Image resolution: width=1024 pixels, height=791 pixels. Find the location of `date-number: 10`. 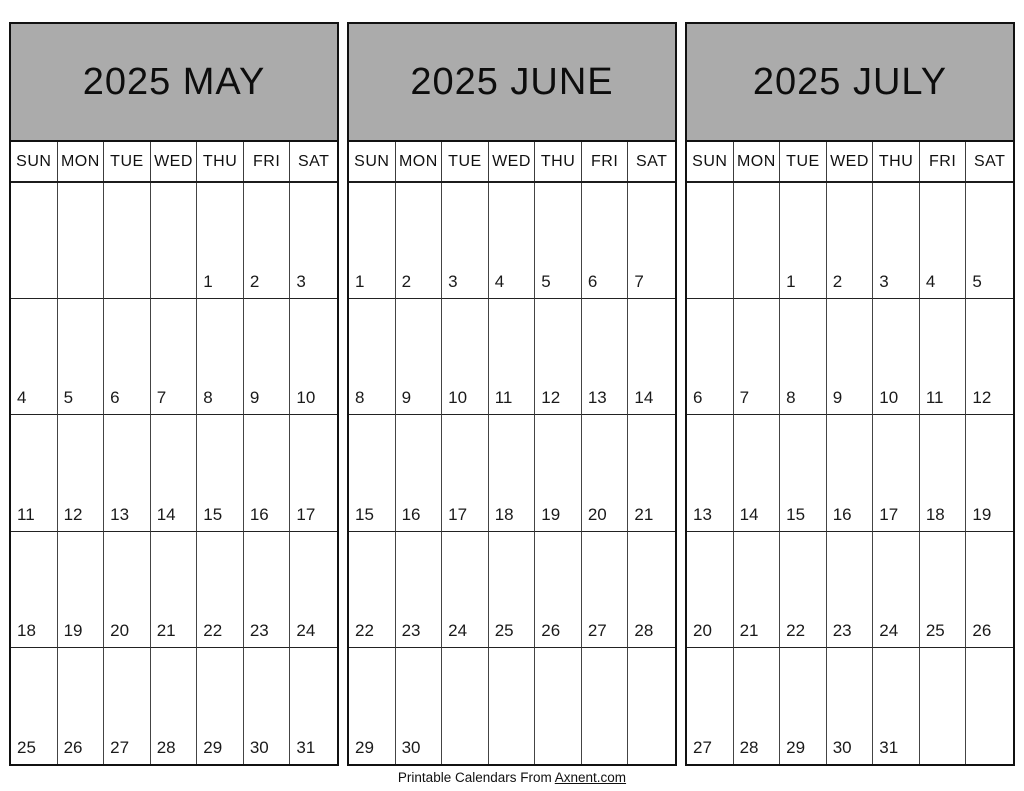

date-number: 10 is located at coordinates (306, 398).